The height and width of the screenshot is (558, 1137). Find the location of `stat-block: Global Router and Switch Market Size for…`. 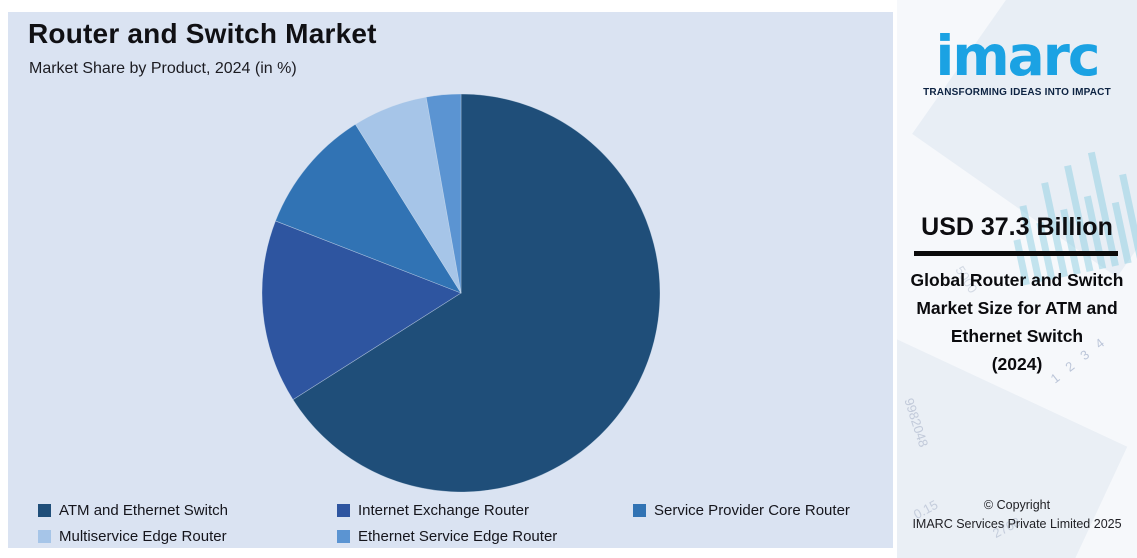

stat-block: Global Router and Switch Market Size for… is located at coordinates (1017, 322).